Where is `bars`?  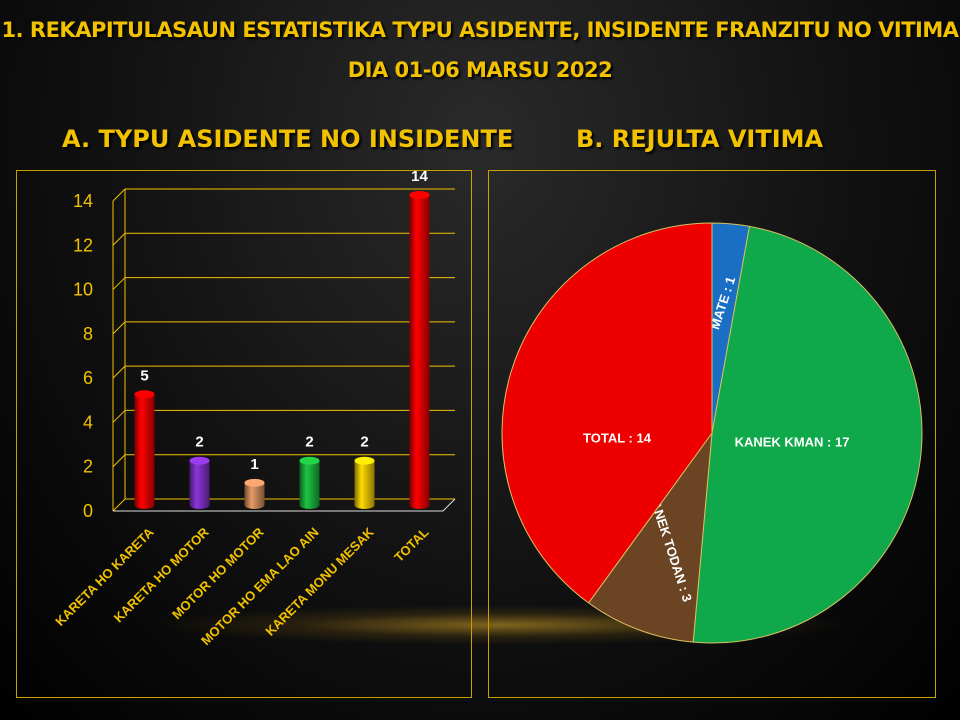 bars is located at coordinates (282, 350).